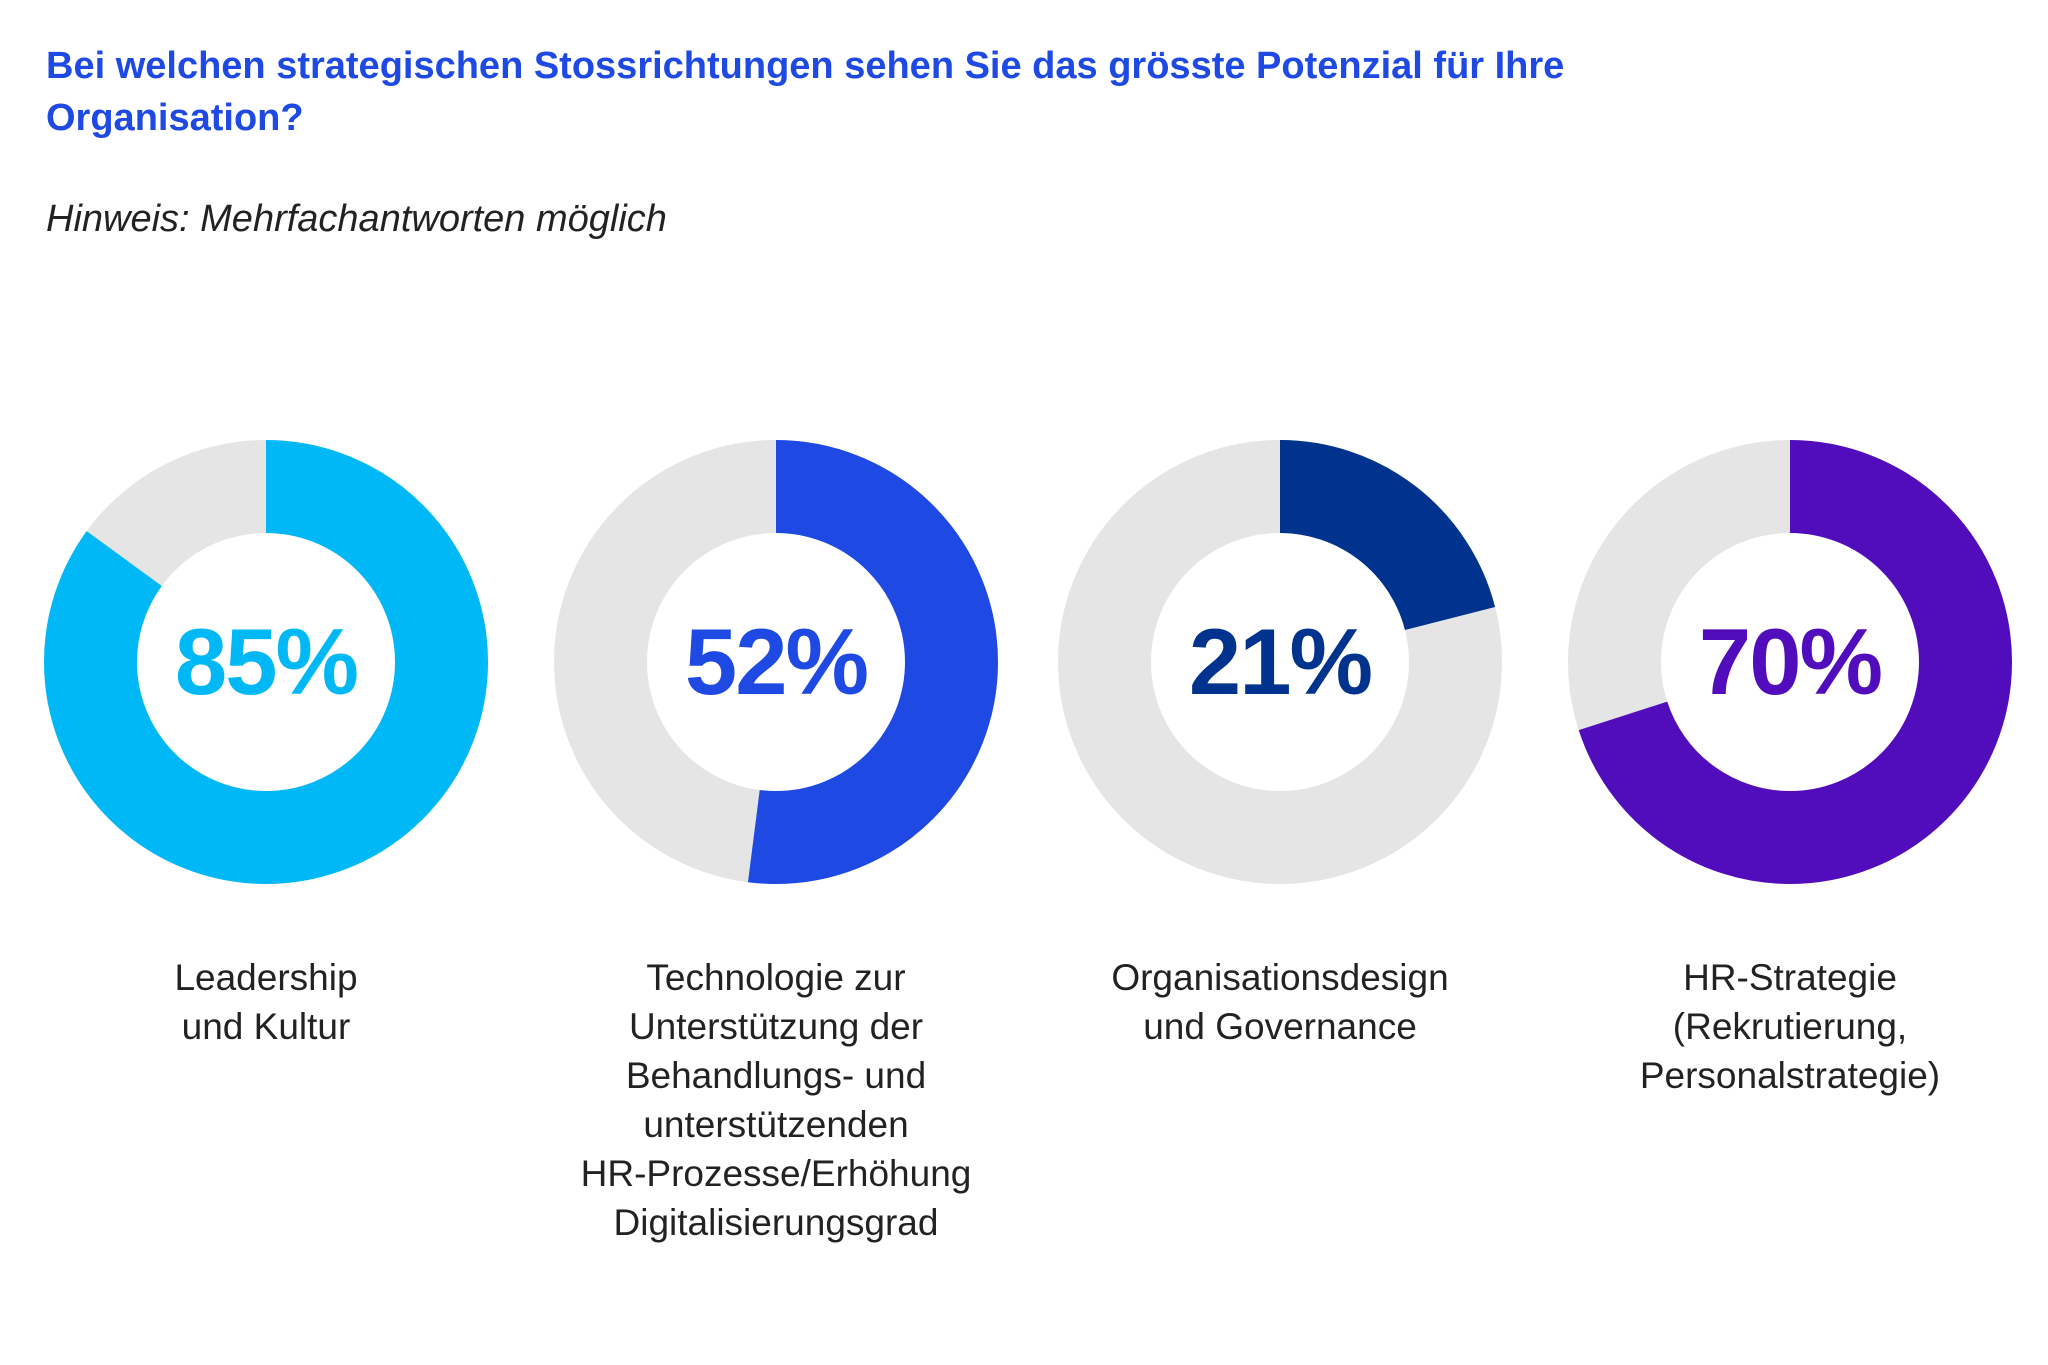  Describe the element at coordinates (266, 1002) in the screenshot. I see `donut-category-label: Leadership und Kultur` at that location.